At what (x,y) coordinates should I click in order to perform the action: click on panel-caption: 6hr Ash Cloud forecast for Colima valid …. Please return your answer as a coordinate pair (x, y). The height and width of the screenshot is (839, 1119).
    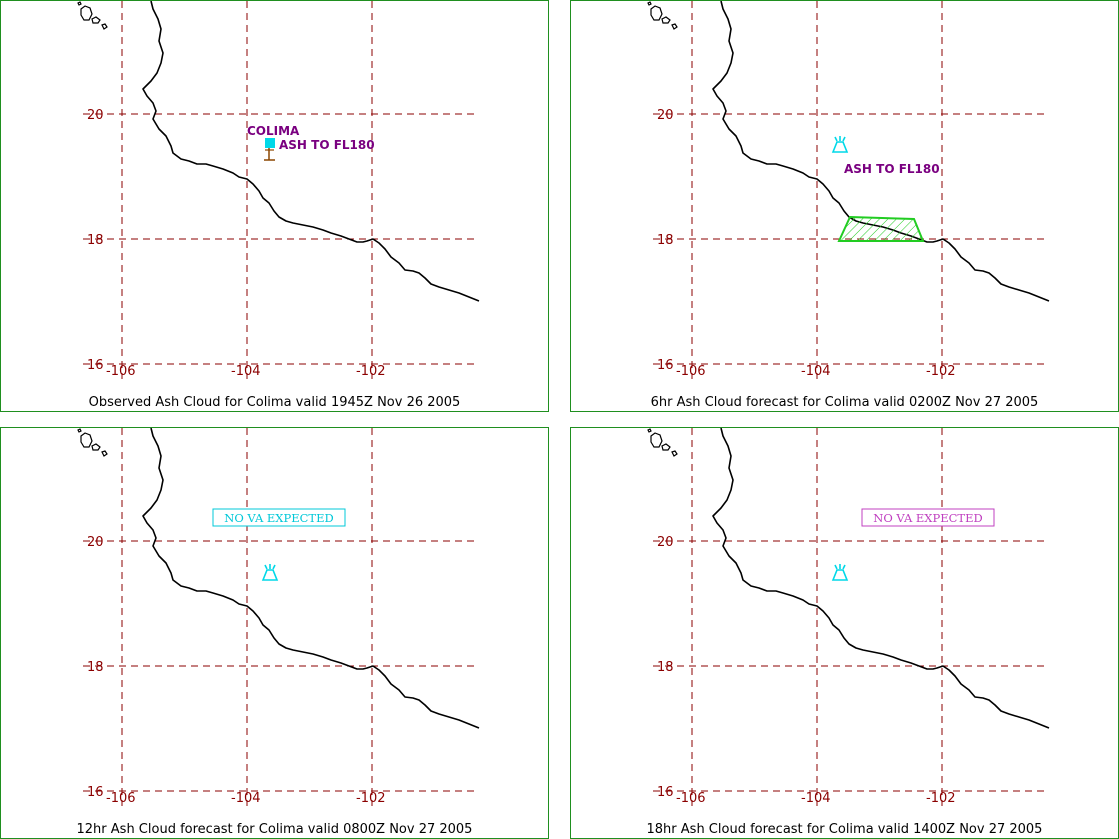
    Looking at the image, I should click on (844, 402).